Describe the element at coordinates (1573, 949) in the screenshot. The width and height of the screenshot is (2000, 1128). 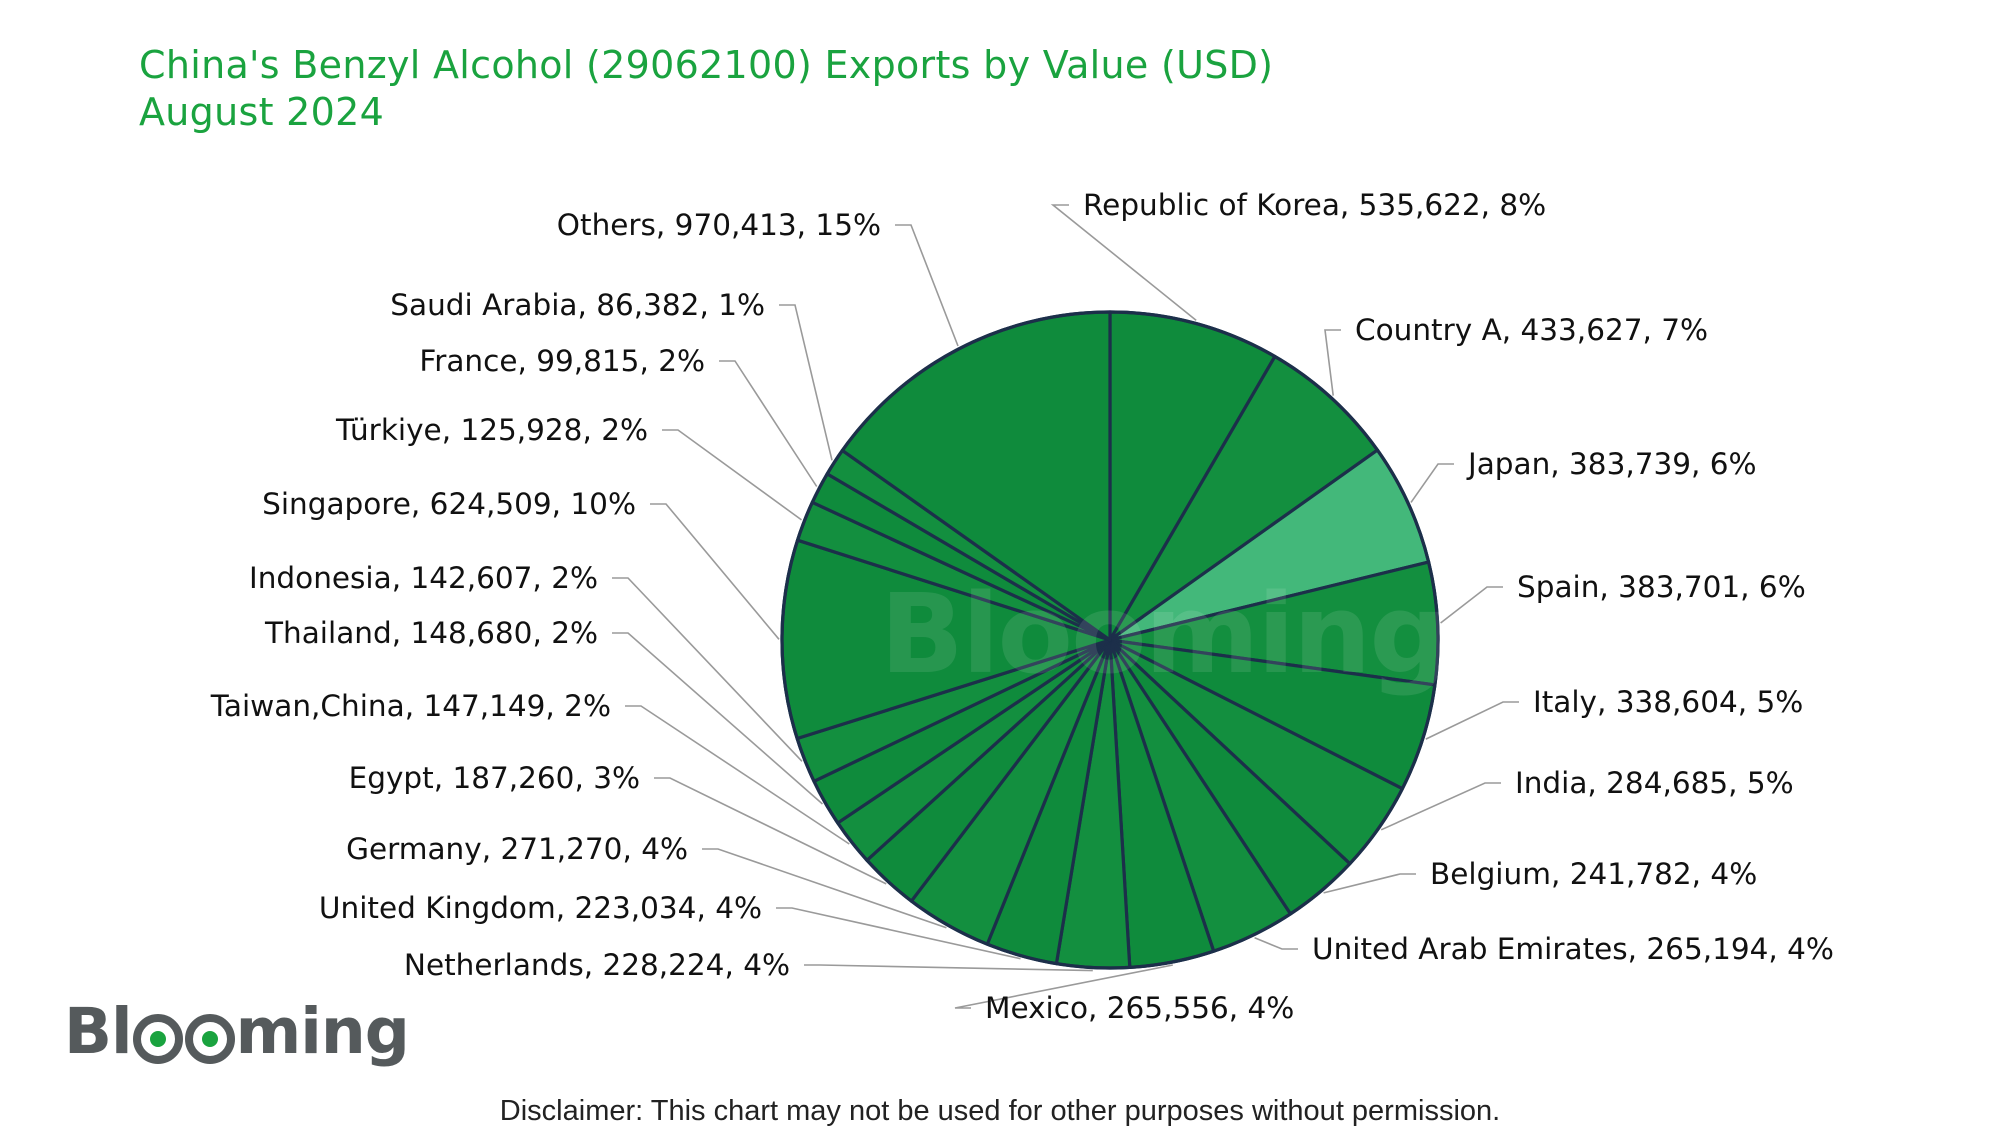
I see `slice-label: United Arab Emirates, 265,194, 4%` at that location.